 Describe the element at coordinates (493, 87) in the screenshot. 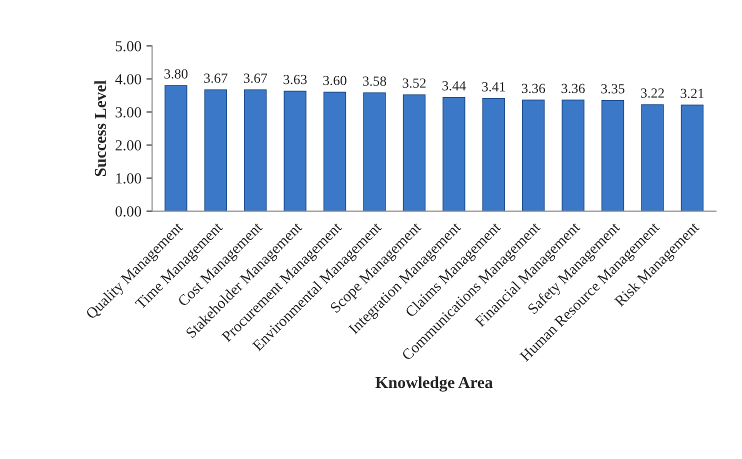

I see `data-label: 3.41` at that location.